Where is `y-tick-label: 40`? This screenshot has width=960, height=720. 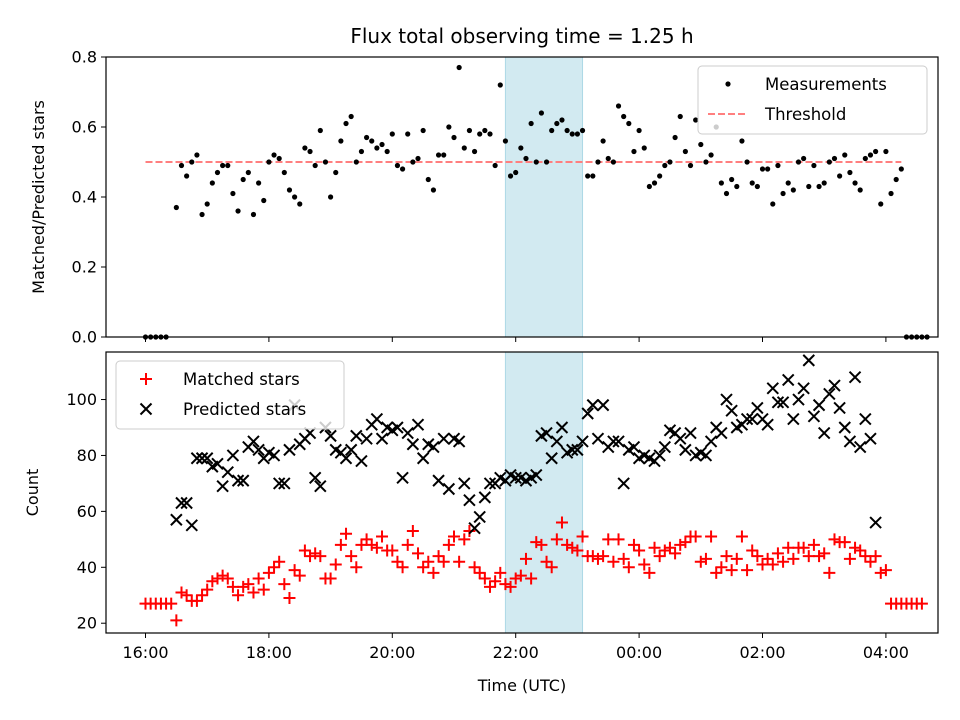
y-tick-label: 40 is located at coordinates (87, 567).